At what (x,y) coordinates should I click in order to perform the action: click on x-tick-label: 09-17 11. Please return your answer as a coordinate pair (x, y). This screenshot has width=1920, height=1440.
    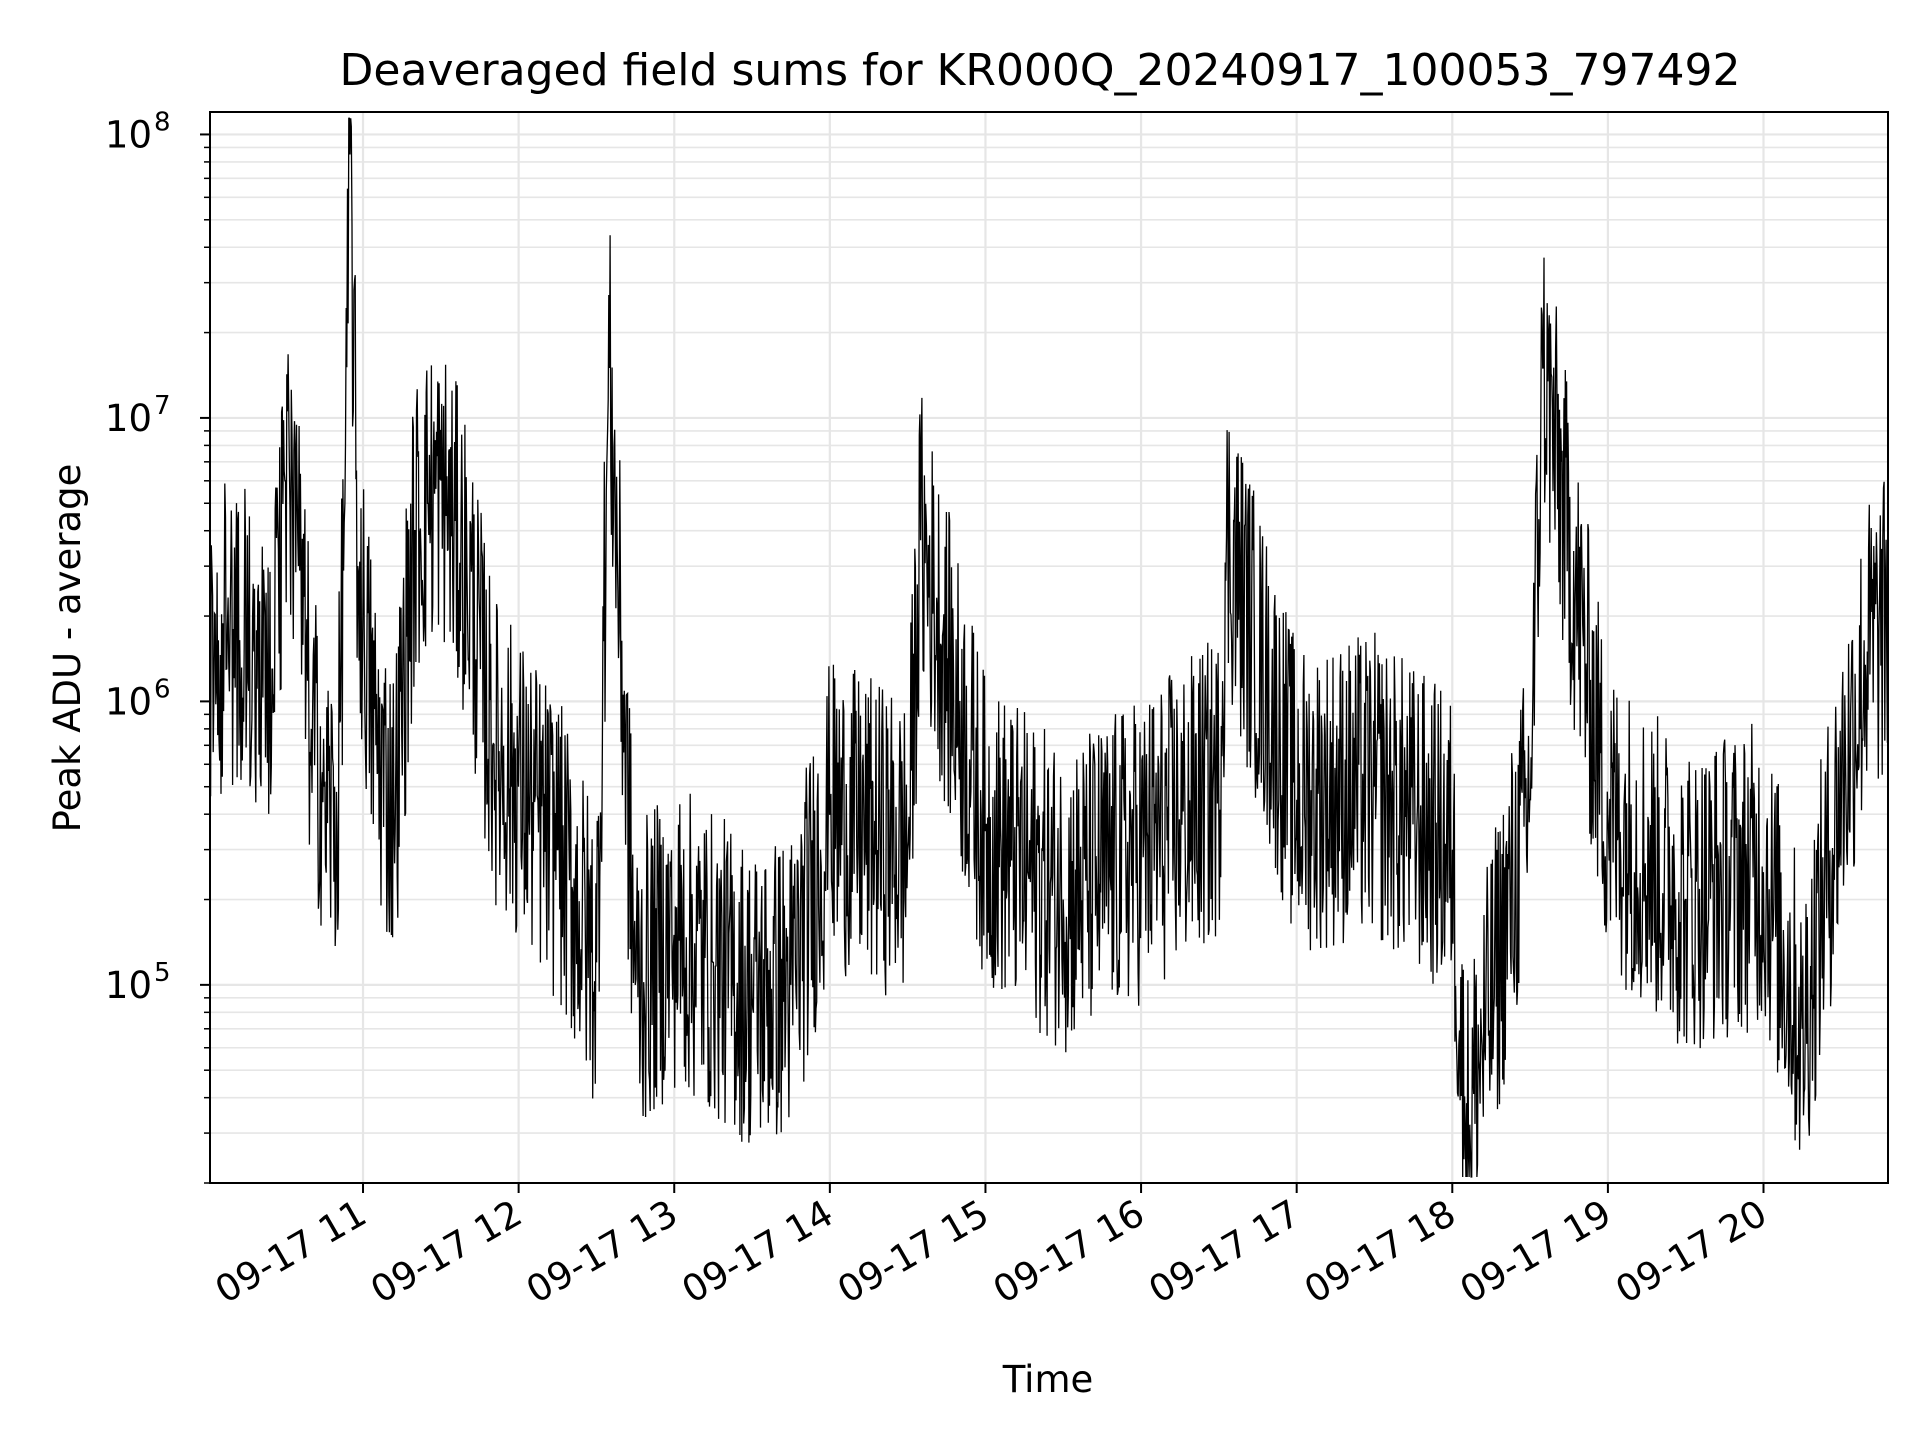
    Looking at the image, I should click on (291, 1252).